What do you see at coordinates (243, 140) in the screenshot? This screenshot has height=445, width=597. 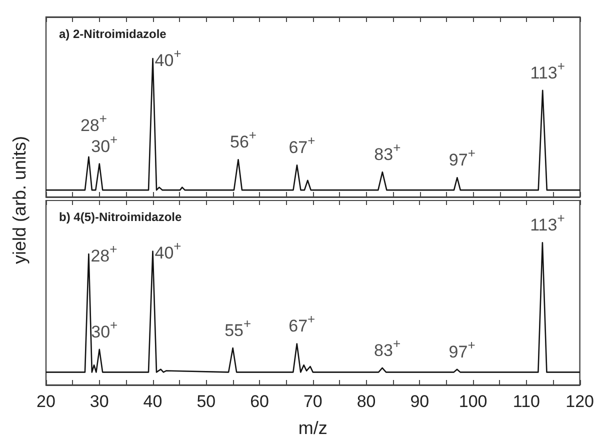 I see `annotation: 56+` at bounding box center [243, 140].